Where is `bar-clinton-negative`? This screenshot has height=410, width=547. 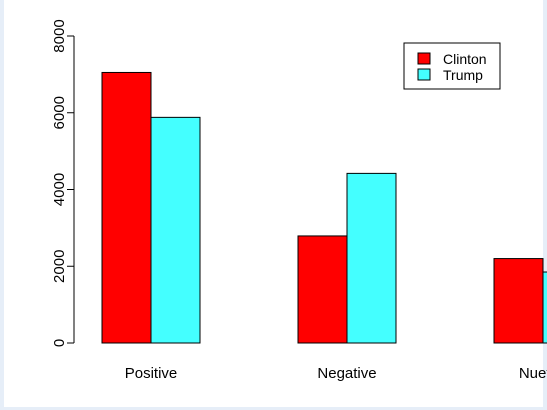 bar-clinton-negative is located at coordinates (322, 289).